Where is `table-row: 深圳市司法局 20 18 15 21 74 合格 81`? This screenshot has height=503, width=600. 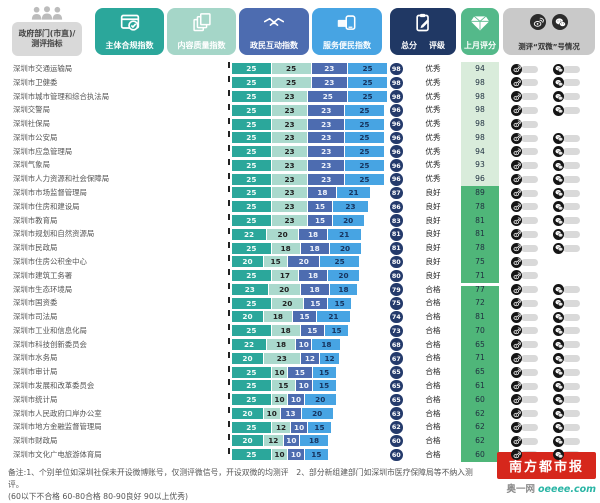 table-row: 深圳市司法局 20 18 15 21 74 合格 81 is located at coordinates (300, 317).